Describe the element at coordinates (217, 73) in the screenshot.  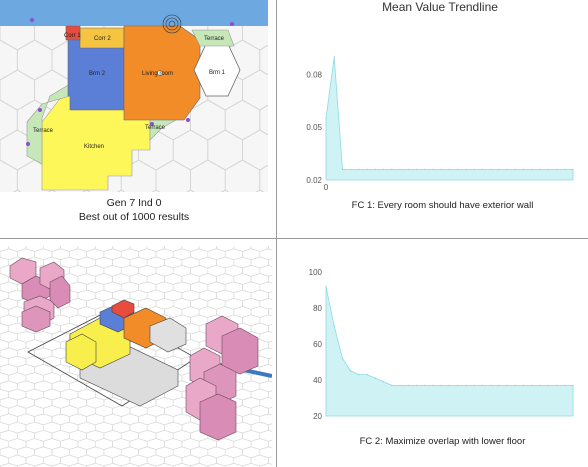
I see `room-label-brm1: Brm 1` at that location.